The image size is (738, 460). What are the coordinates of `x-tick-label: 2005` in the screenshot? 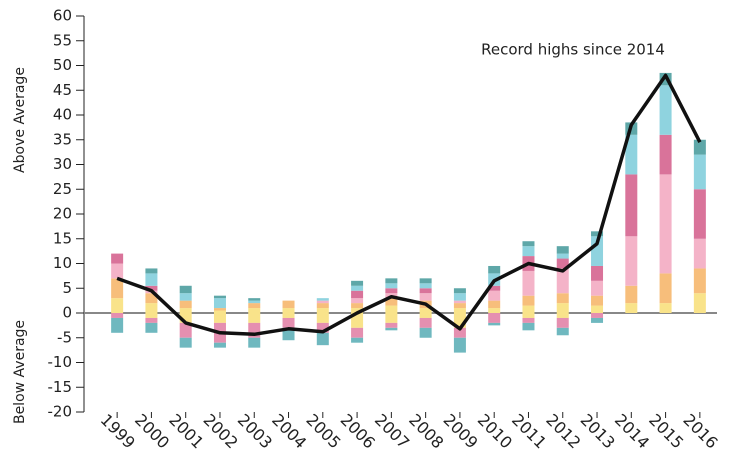 It's located at (323, 431).